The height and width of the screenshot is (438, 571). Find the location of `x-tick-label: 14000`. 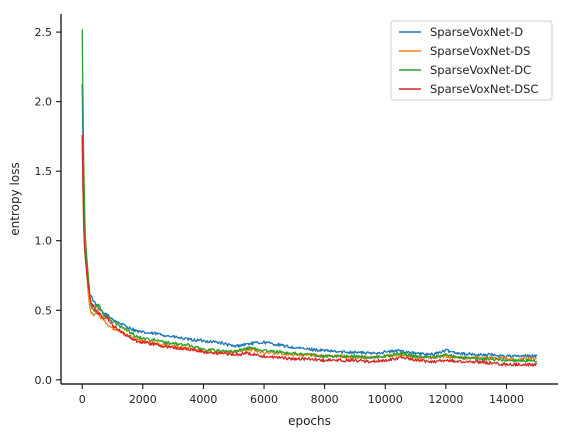

x-tick-label: 14000 is located at coordinates (506, 399).